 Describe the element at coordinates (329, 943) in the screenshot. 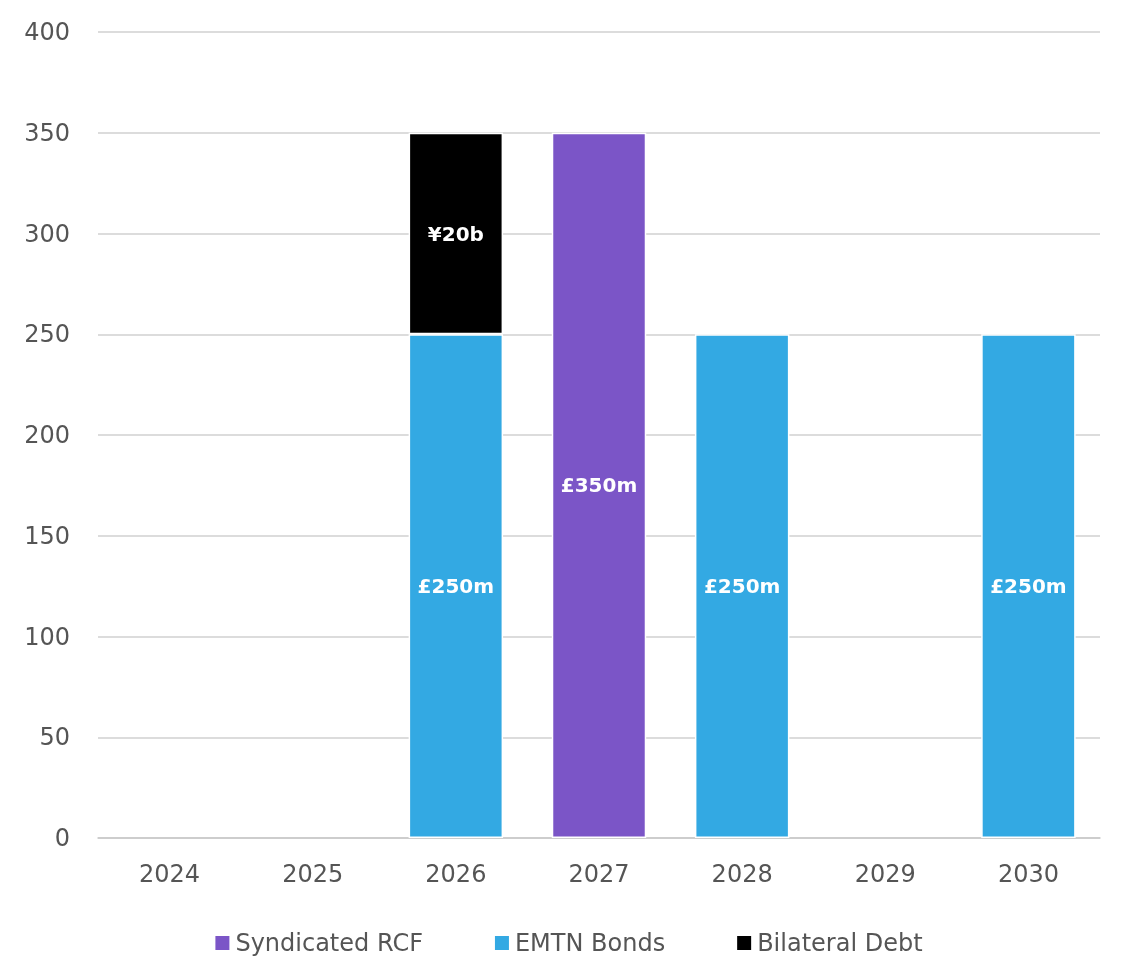

I see `legend-label: Syndicated RCF` at that location.